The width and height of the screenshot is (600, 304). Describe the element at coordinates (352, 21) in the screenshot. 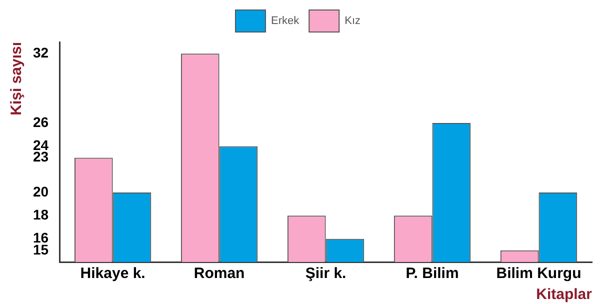

I see `legend-label: Kız` at that location.